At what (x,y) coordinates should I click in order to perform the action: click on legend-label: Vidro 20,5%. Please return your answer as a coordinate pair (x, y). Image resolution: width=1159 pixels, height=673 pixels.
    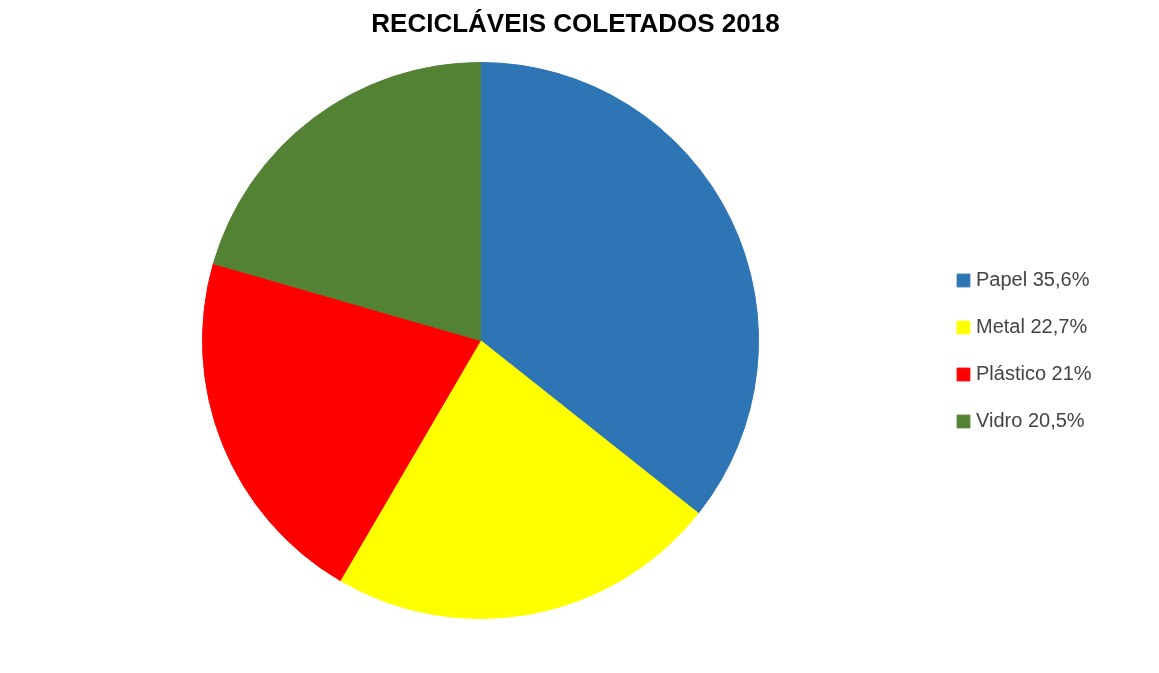
    Looking at the image, I should click on (1030, 420).